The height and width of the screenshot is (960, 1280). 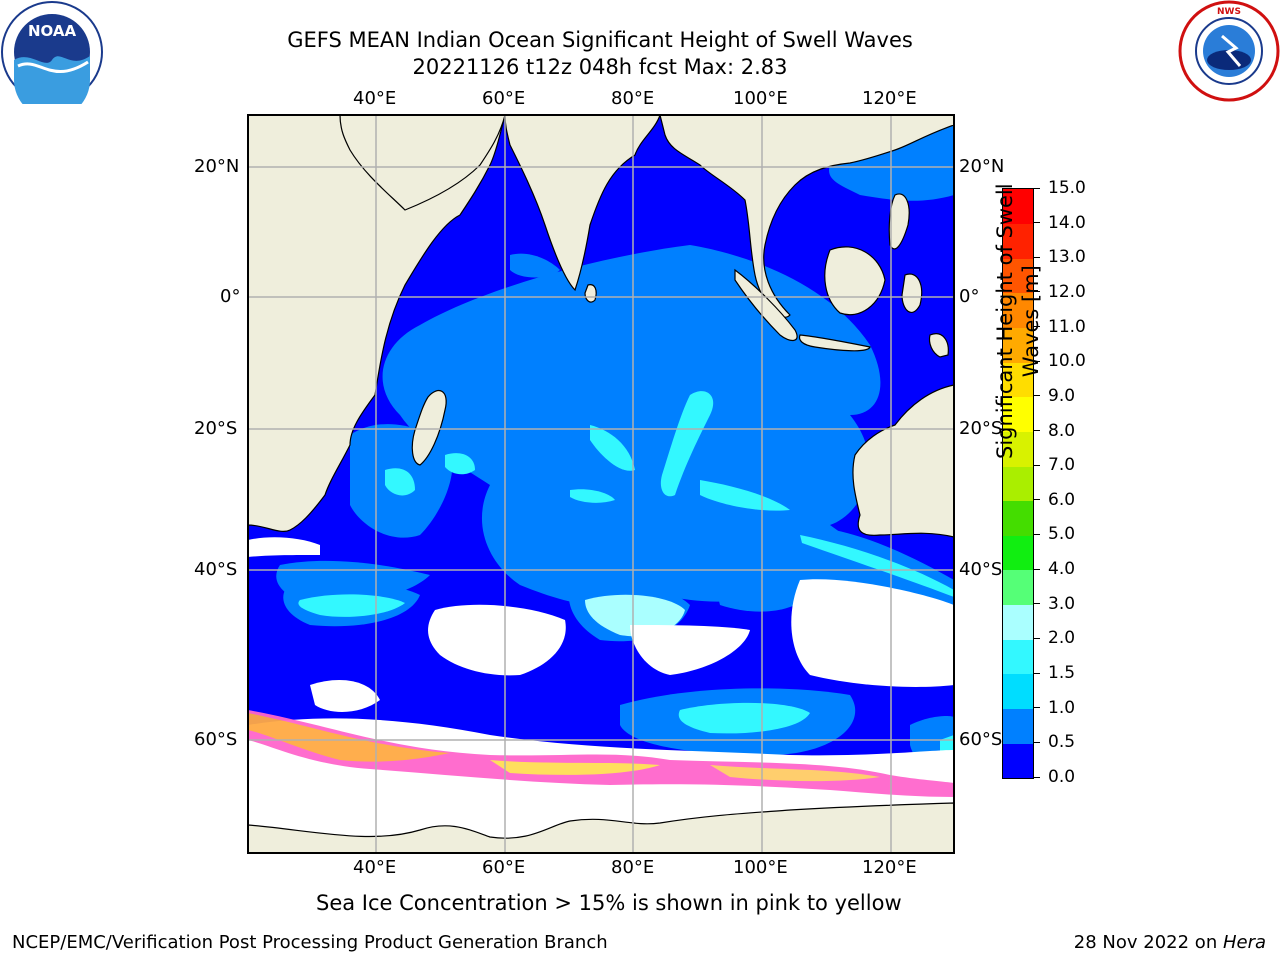 What do you see at coordinates (216, 569) in the screenshot?
I see `lat-label-left-40s: 40°S` at bounding box center [216, 569].